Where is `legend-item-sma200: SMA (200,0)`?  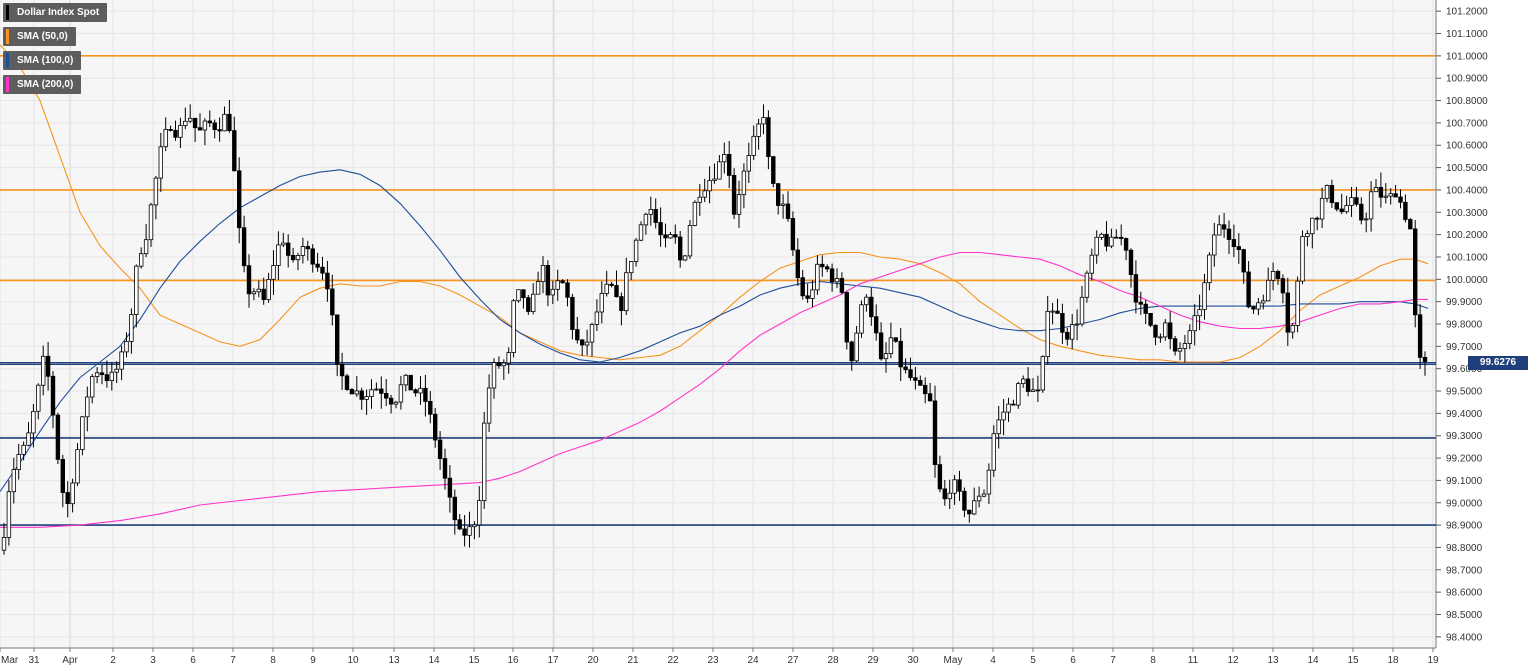 legend-item-sma200: SMA (200,0) is located at coordinates (42, 84).